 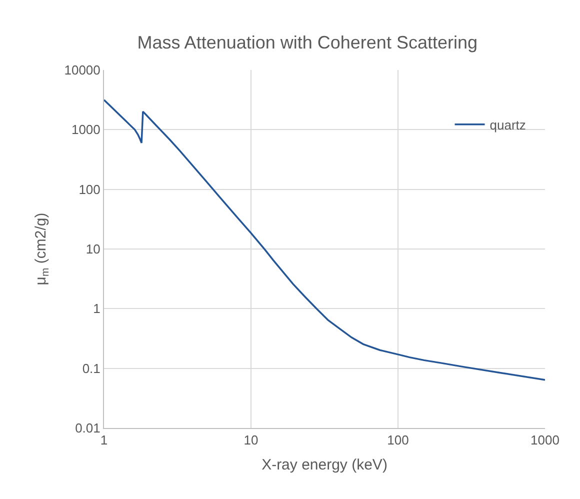 What do you see at coordinates (82, 70) in the screenshot?
I see `y-tick-label: 10000` at bounding box center [82, 70].